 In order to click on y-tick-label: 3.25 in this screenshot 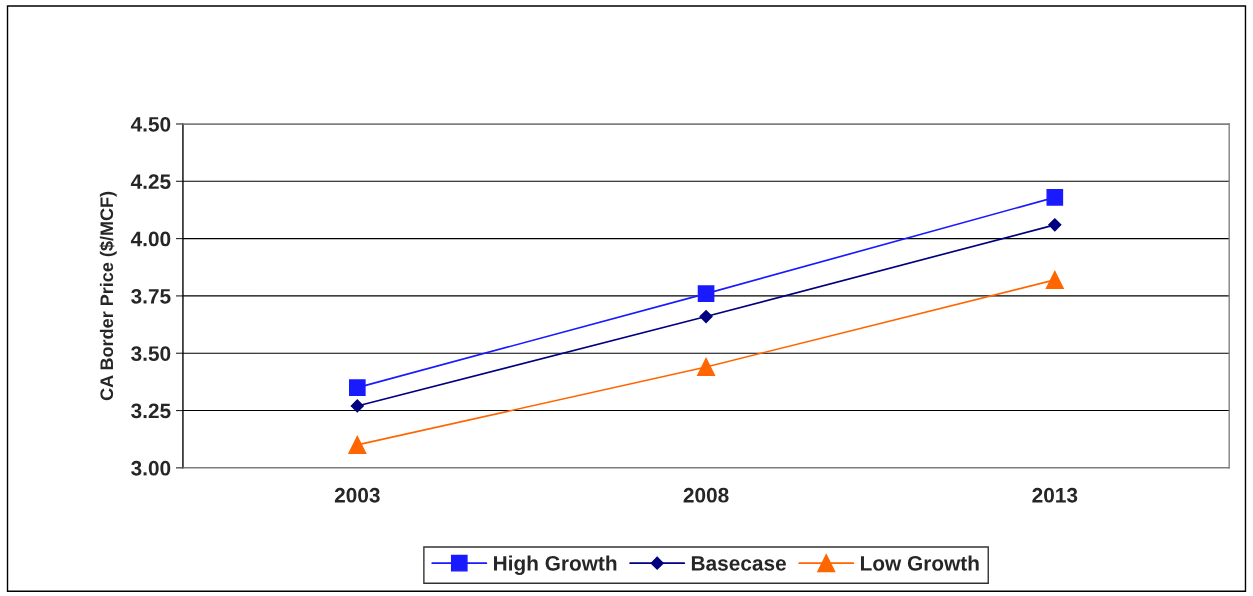, I will do `click(151, 411)`.